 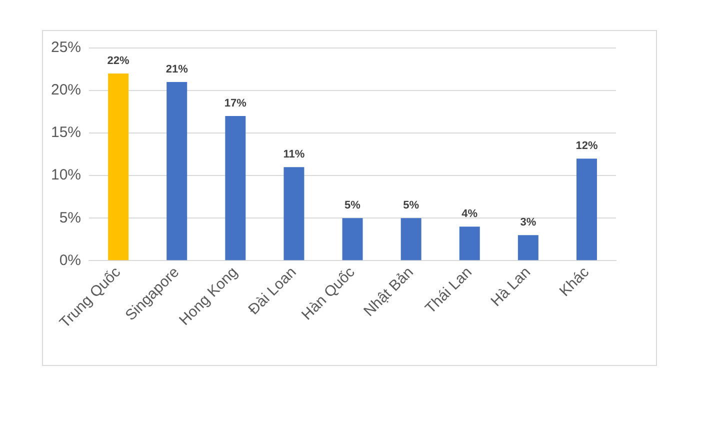 I want to click on data-label: 17%, so click(x=235, y=104).